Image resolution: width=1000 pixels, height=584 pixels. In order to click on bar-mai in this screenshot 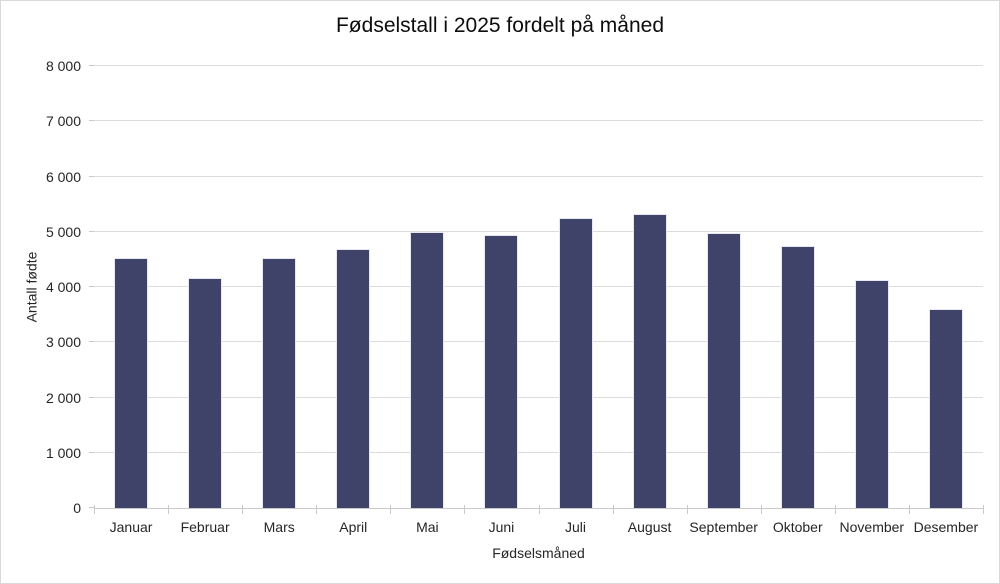, I will do `click(427, 369)`.